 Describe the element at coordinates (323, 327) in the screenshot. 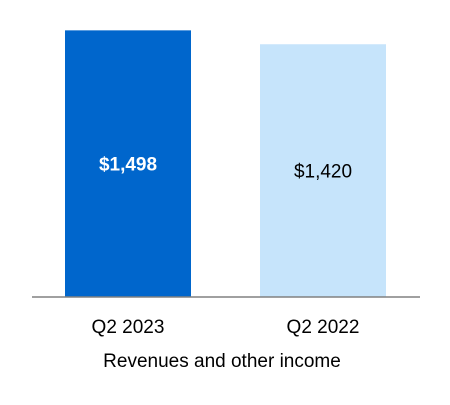

I see `x-tick-label-q2-2022: Q2 2022` at that location.